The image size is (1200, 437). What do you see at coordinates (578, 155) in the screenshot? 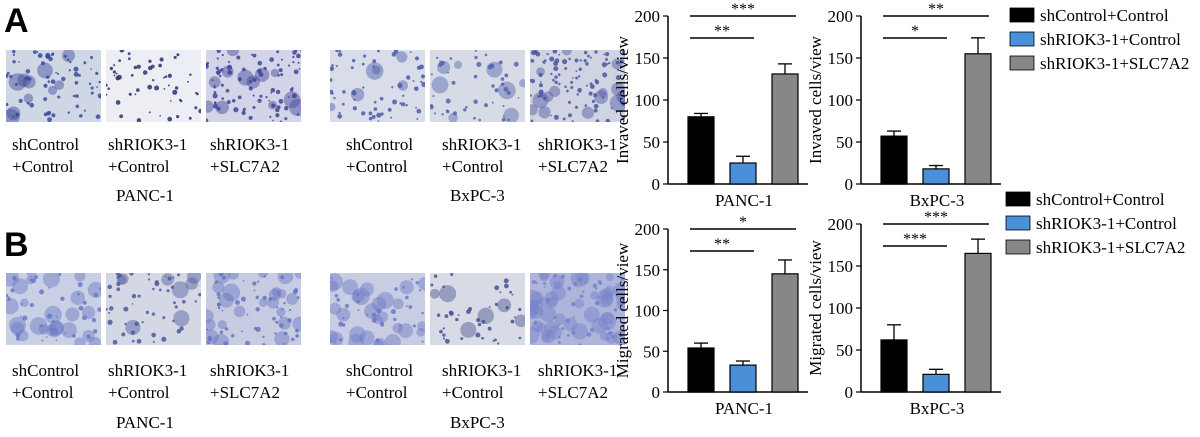
I see `caption-a-bxpc3-3: shRIOK3-1 +SLC7A2` at bounding box center [578, 155].